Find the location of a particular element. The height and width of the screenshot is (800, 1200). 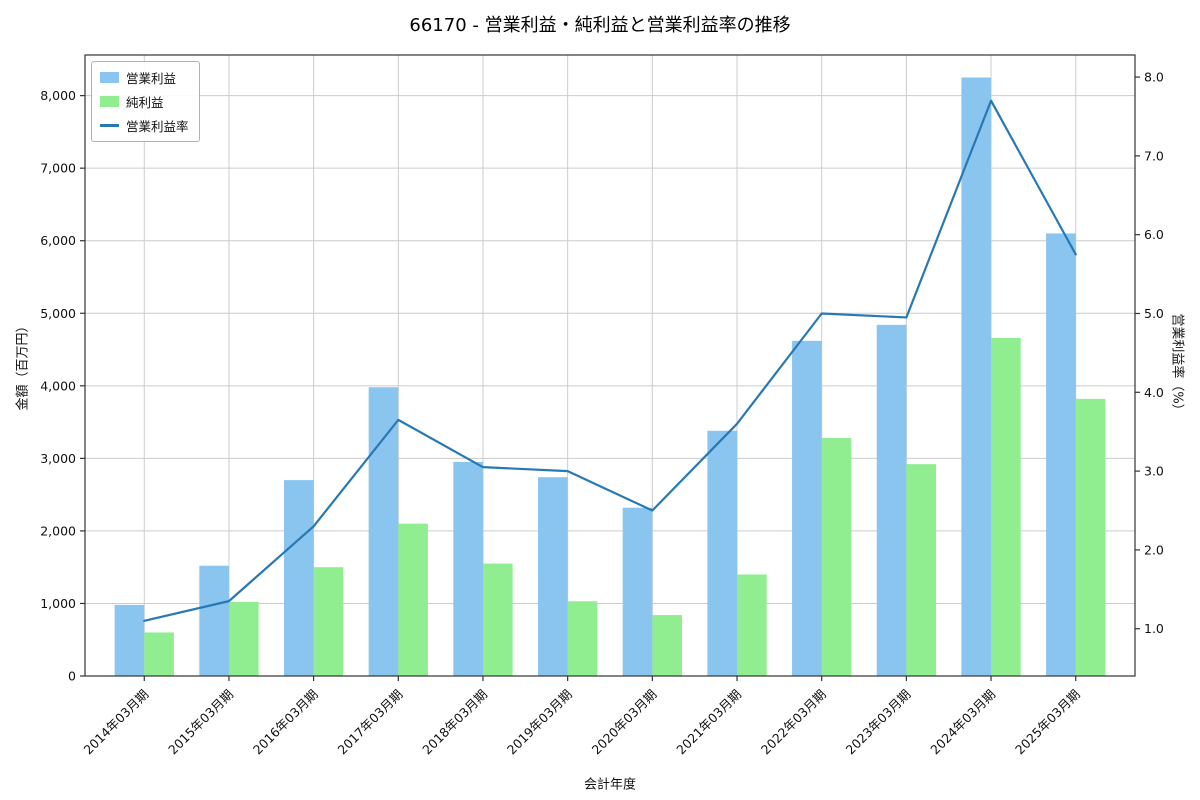

tick-label-x: 2016年03月期 is located at coordinates (285, 722).